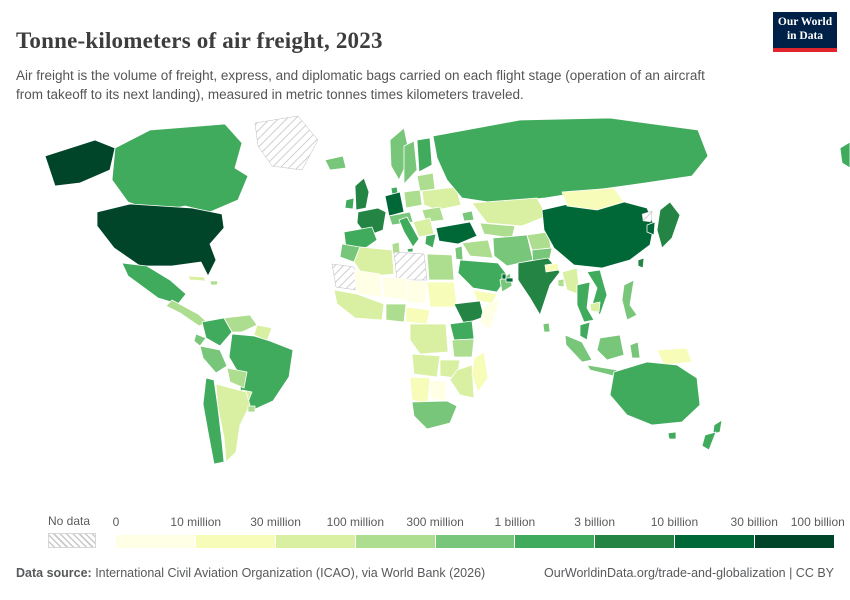 This screenshot has height=600, width=850. I want to click on region-south-africa, so click(434, 415).